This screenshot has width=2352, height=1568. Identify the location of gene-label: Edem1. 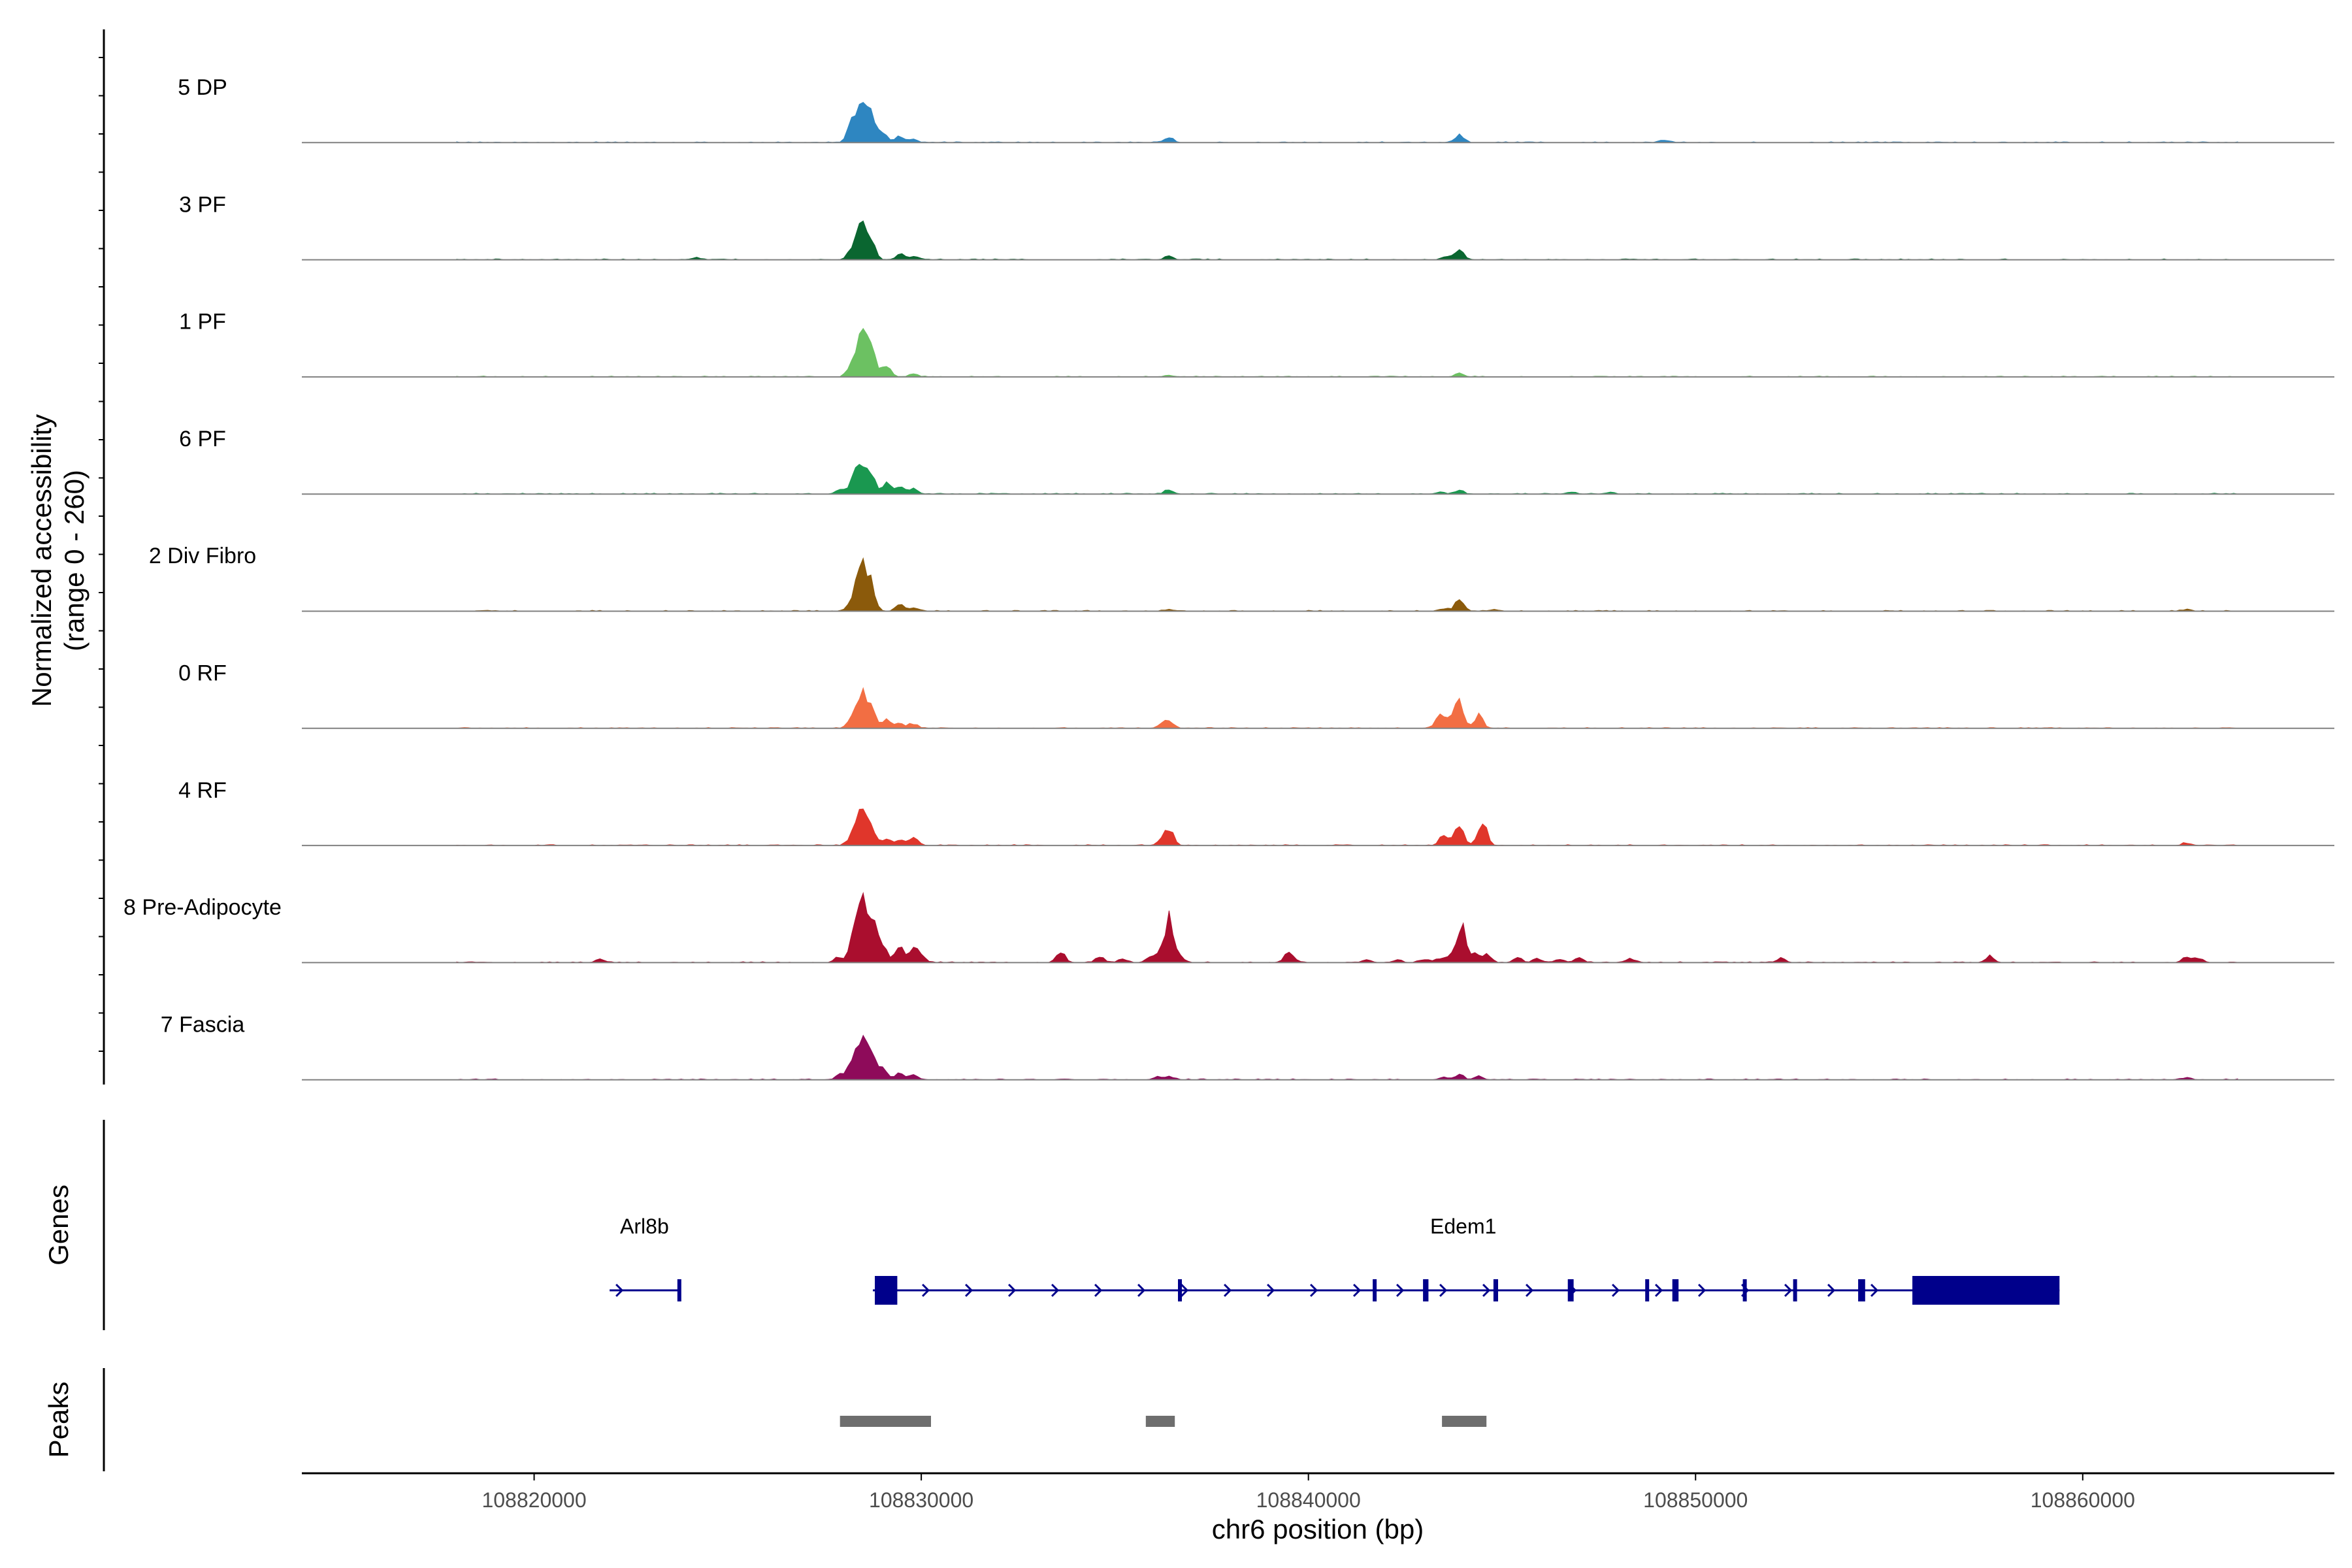
(1463, 1226).